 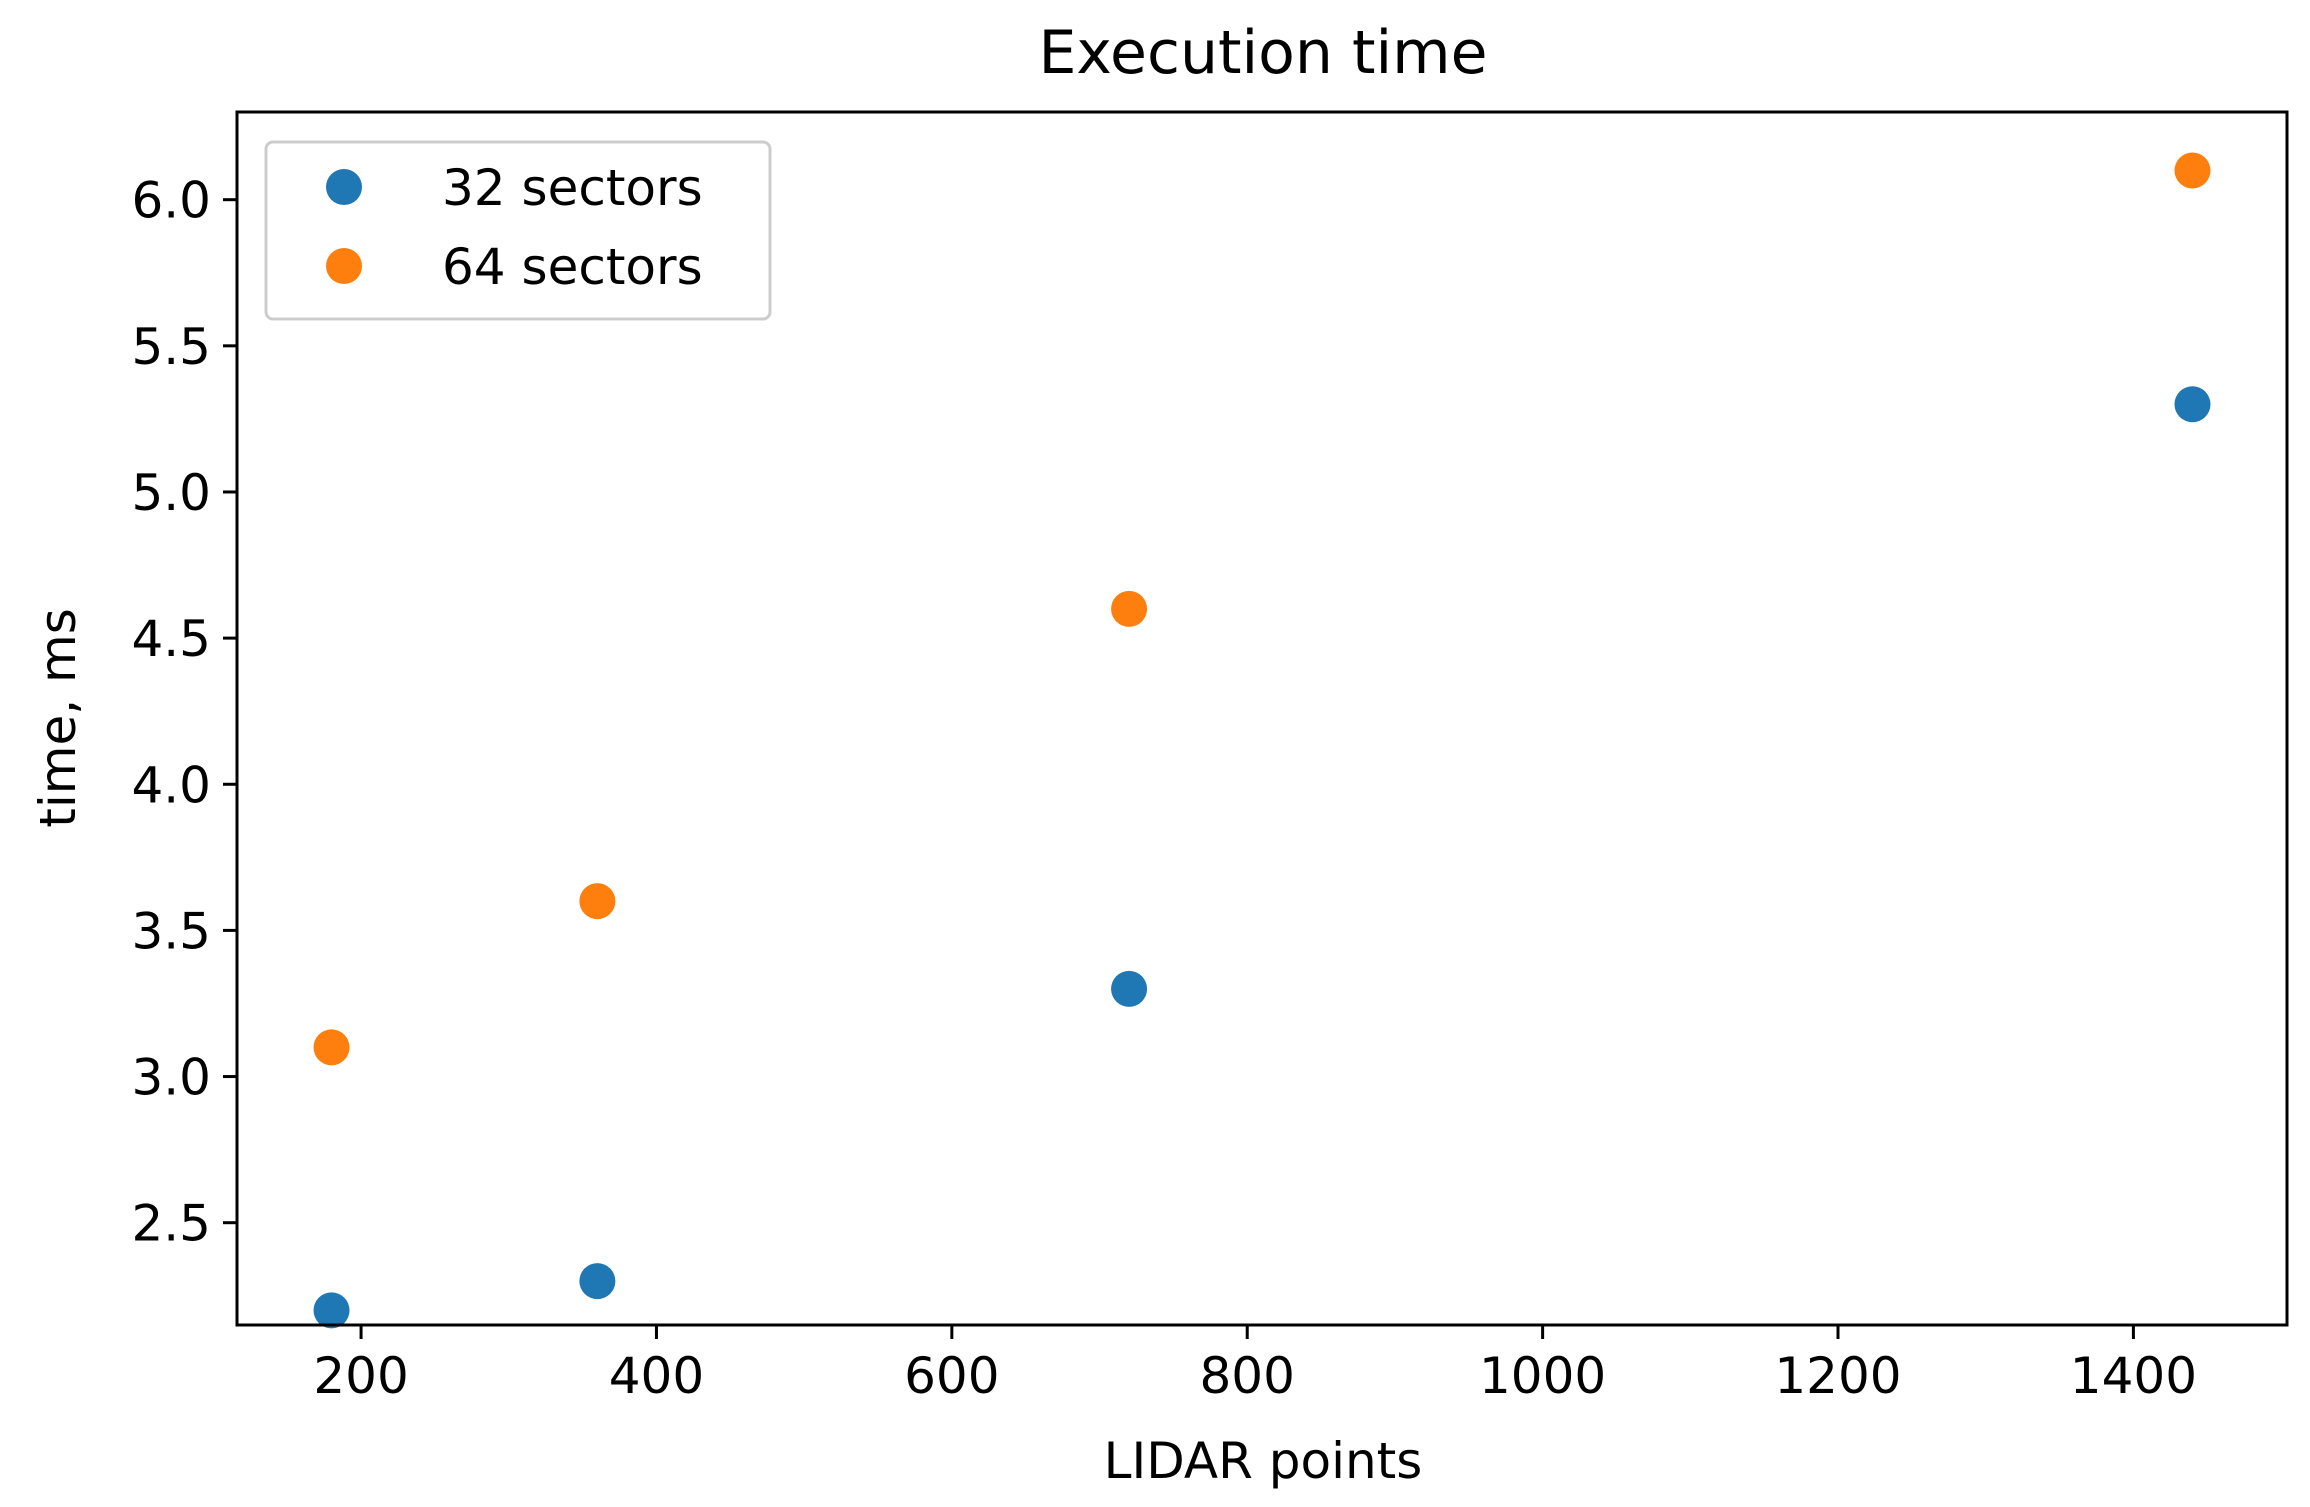 What do you see at coordinates (360, 1376) in the screenshot?
I see `x-tick-label: 200` at bounding box center [360, 1376].